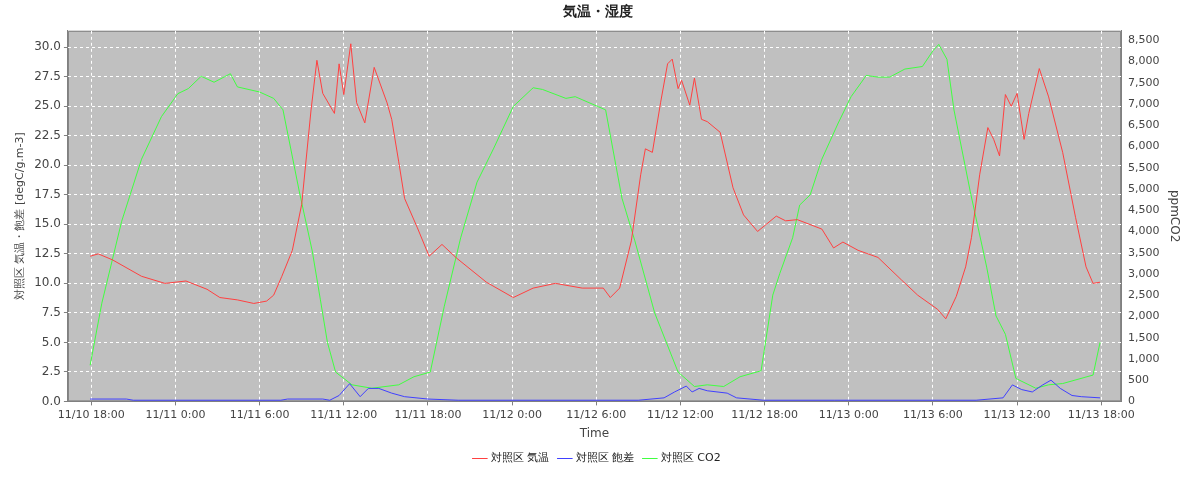 Image resolution: width=1200 pixels, height=480 pixels. I want to click on y2-tick-label: 3,000, so click(1144, 273).